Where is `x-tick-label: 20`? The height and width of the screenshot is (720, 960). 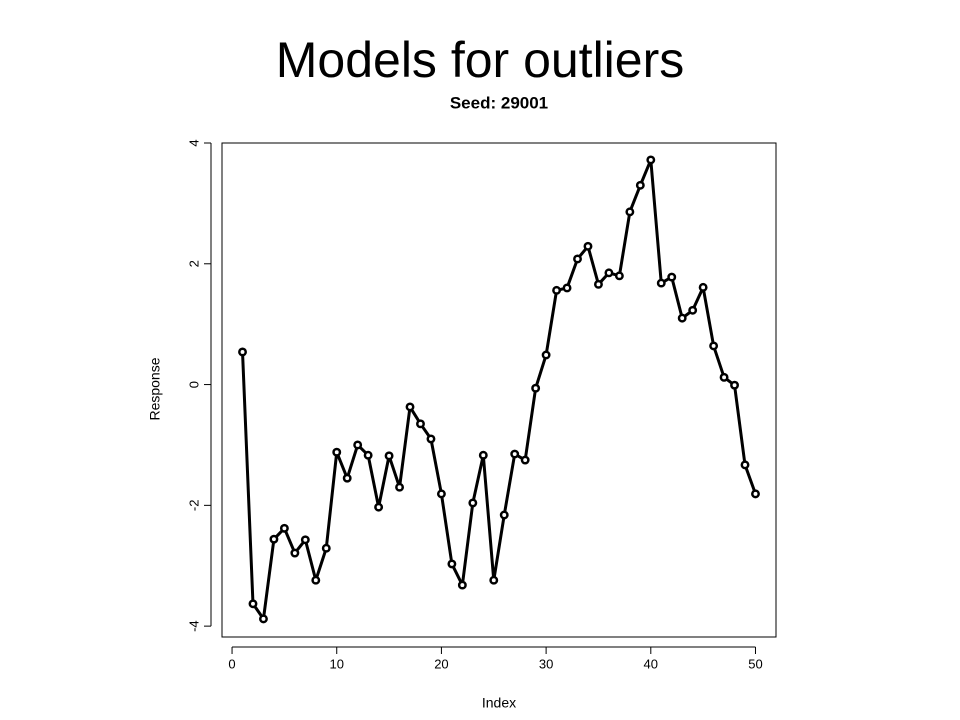 x-tick-label: 20 is located at coordinates (441, 663).